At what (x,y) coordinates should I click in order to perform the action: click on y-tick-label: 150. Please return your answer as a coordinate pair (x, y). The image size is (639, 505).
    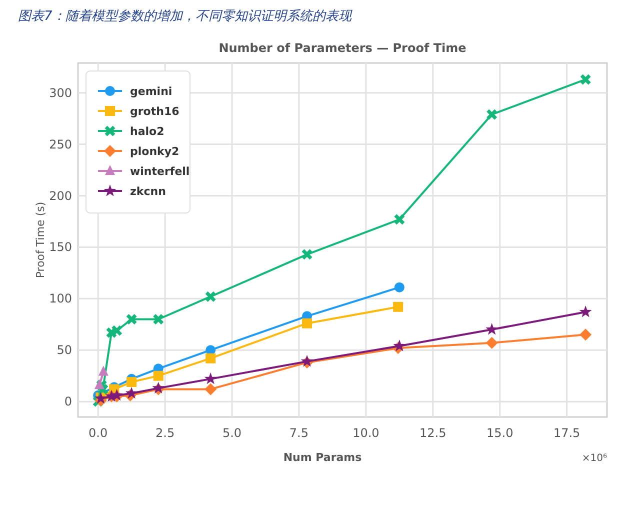
    Looking at the image, I should click on (60, 247).